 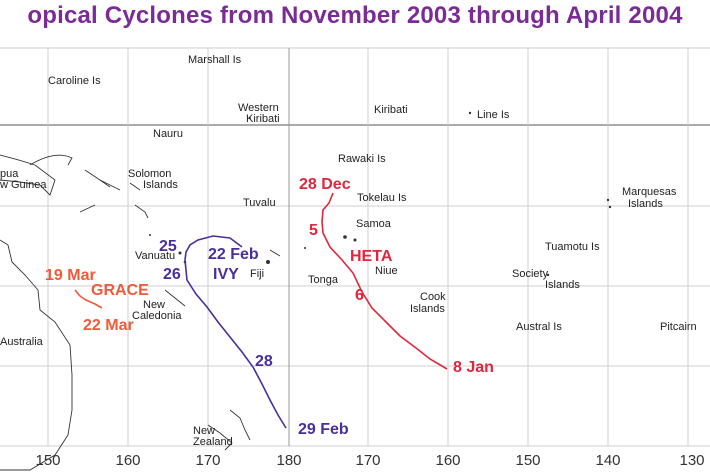 What do you see at coordinates (70, 275) in the screenshot?
I see `grace-label-19-mar: 19 Mar` at bounding box center [70, 275].